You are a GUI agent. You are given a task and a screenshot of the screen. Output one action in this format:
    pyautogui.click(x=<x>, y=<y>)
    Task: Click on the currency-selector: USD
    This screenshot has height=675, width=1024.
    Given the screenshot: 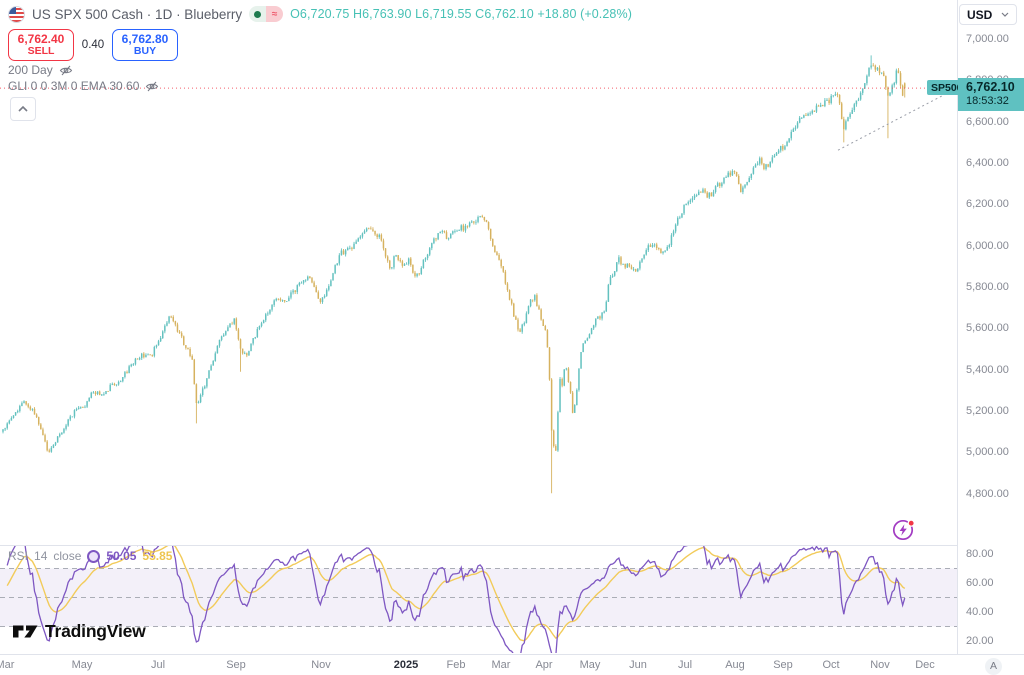 What is the action you would take?
    pyautogui.click(x=988, y=14)
    